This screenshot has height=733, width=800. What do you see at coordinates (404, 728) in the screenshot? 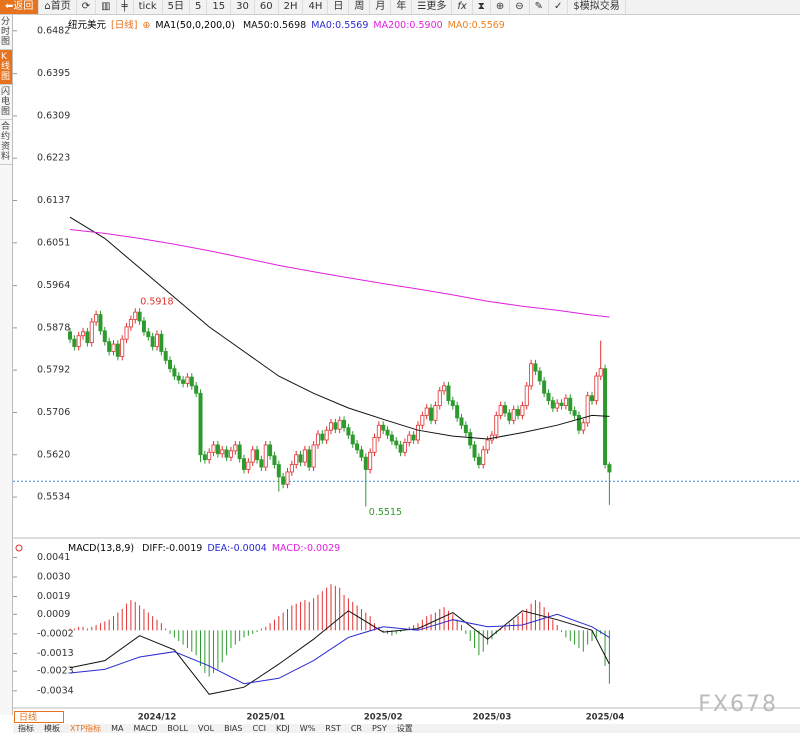
I see `bottom-tab: 设置` at bounding box center [404, 728].